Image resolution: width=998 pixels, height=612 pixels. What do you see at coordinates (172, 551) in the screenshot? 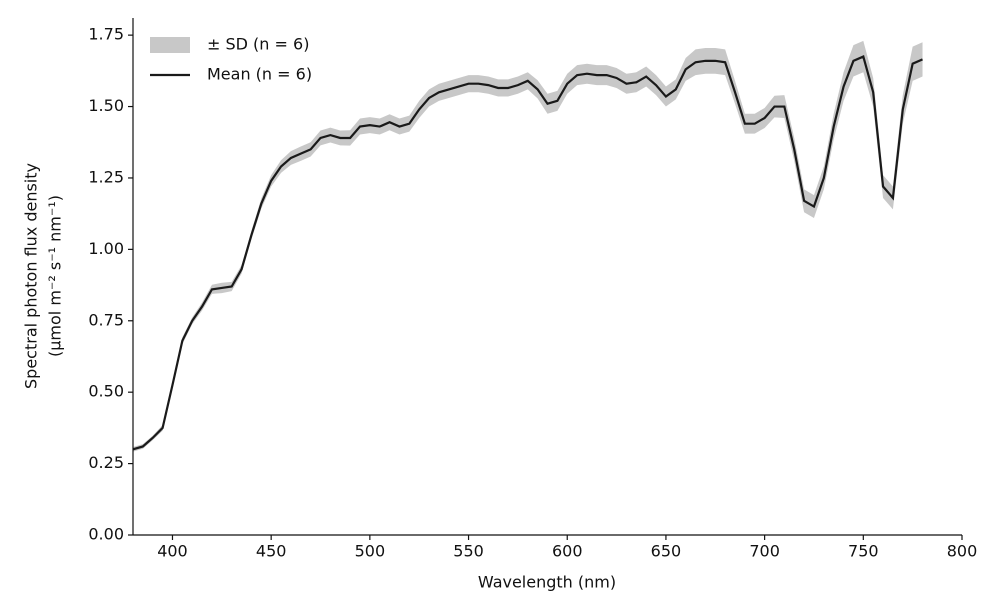
I see `x-tick-label: 400` at bounding box center [172, 551].